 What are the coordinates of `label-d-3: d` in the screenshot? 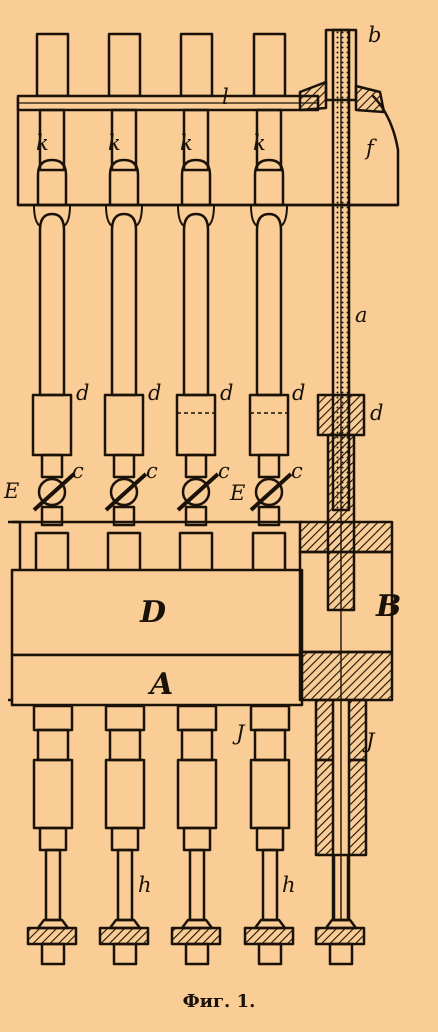 It's located at (226, 393).